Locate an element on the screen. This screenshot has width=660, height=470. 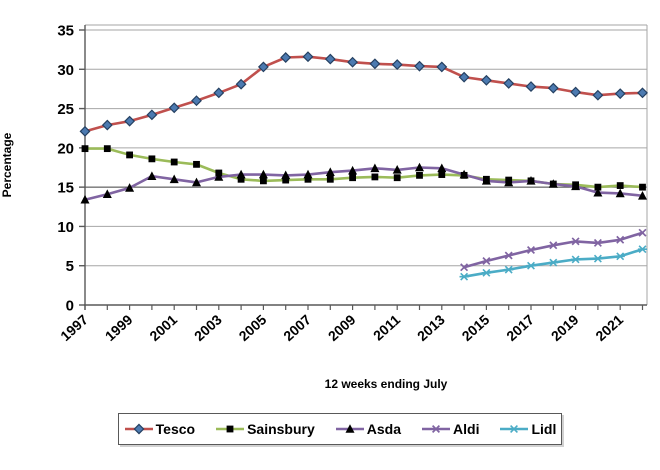
legend-label-asda: Asda is located at coordinates (384, 429).